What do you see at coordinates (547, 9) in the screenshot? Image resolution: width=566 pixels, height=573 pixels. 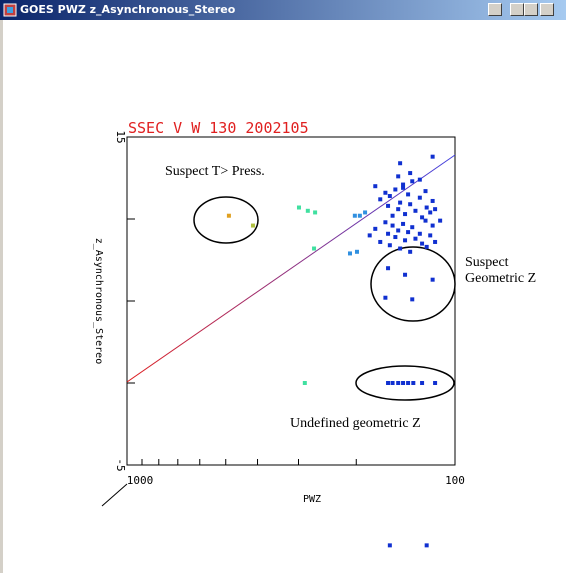 I see `close-button` at bounding box center [547, 9].